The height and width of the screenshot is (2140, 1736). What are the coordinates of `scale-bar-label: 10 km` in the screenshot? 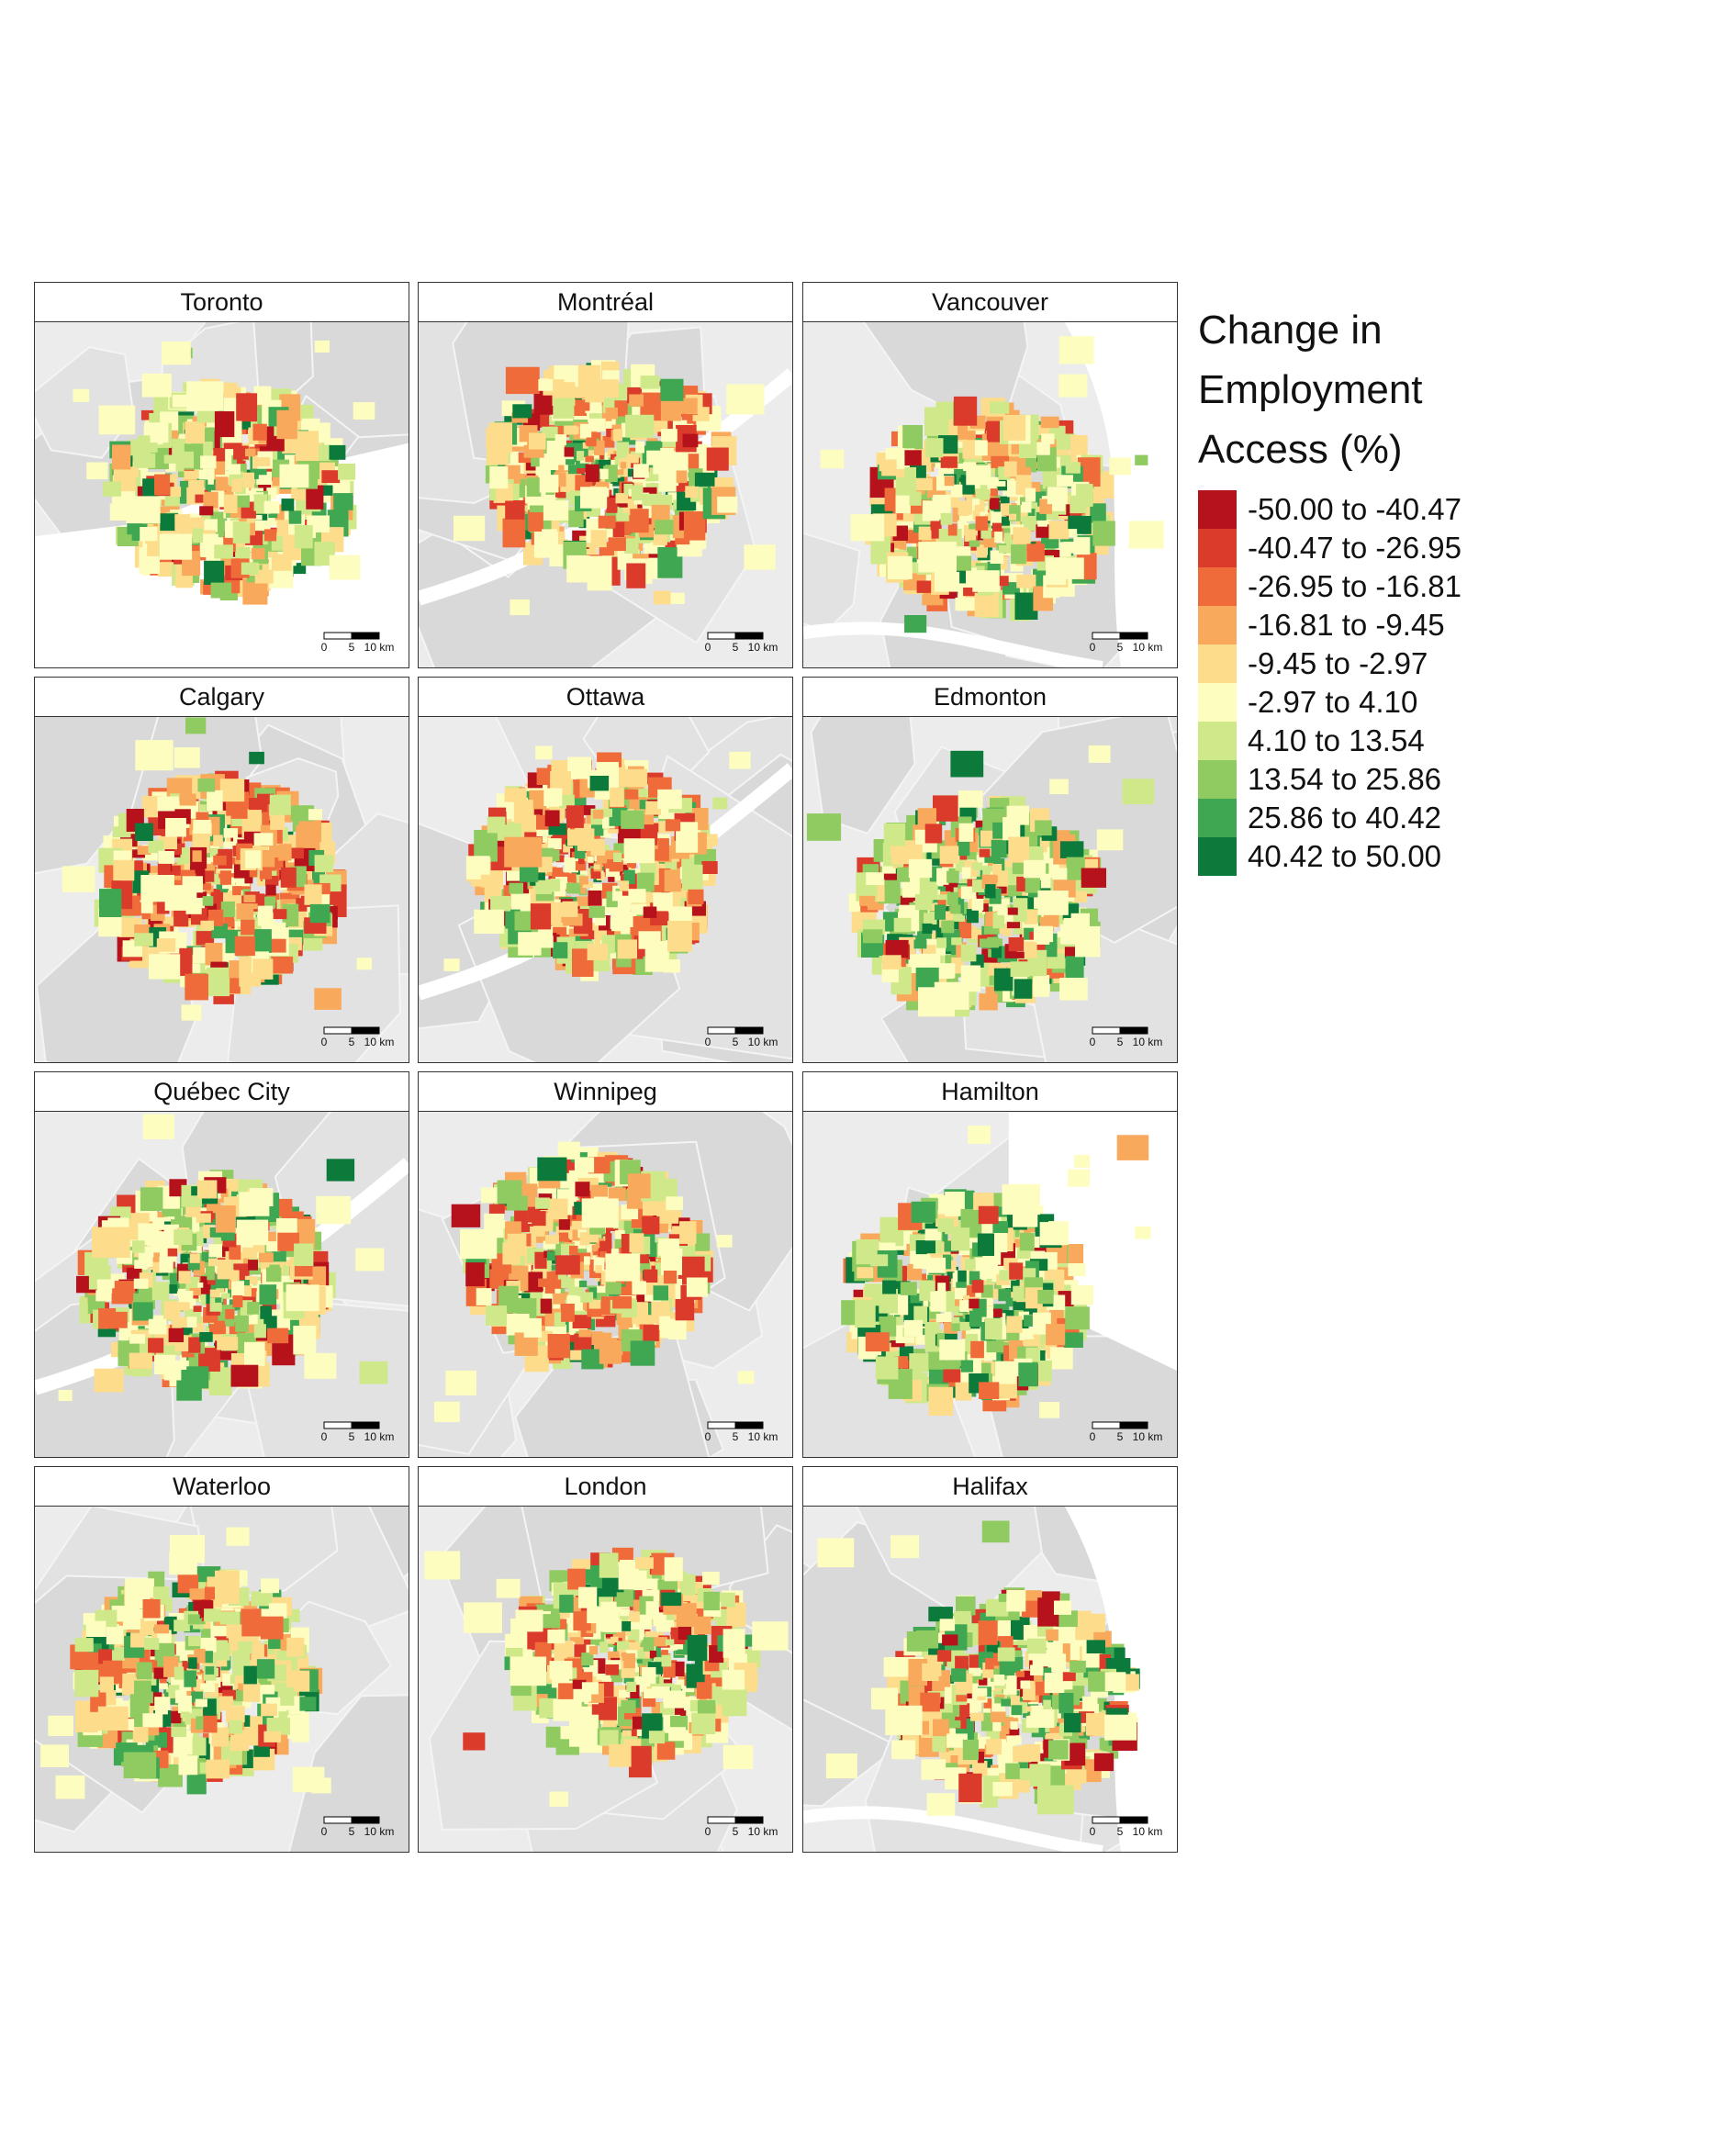 It's located at (379, 1042).